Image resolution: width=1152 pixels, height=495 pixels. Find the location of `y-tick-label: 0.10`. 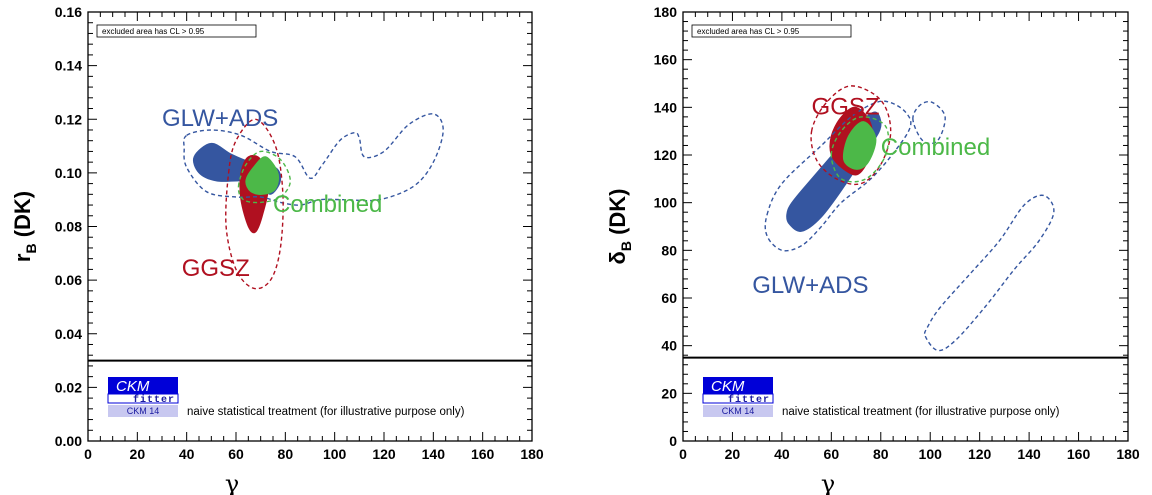

y-tick-label: 0.10 is located at coordinates (68, 173).